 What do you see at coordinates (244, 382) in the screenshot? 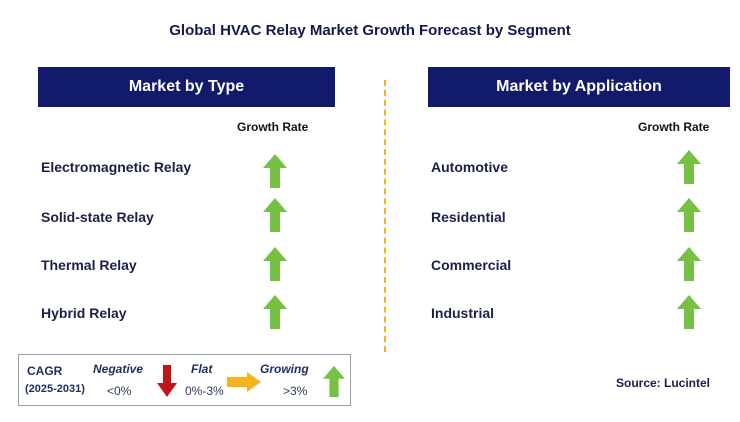
I see `flat-arrow-icon` at bounding box center [244, 382].